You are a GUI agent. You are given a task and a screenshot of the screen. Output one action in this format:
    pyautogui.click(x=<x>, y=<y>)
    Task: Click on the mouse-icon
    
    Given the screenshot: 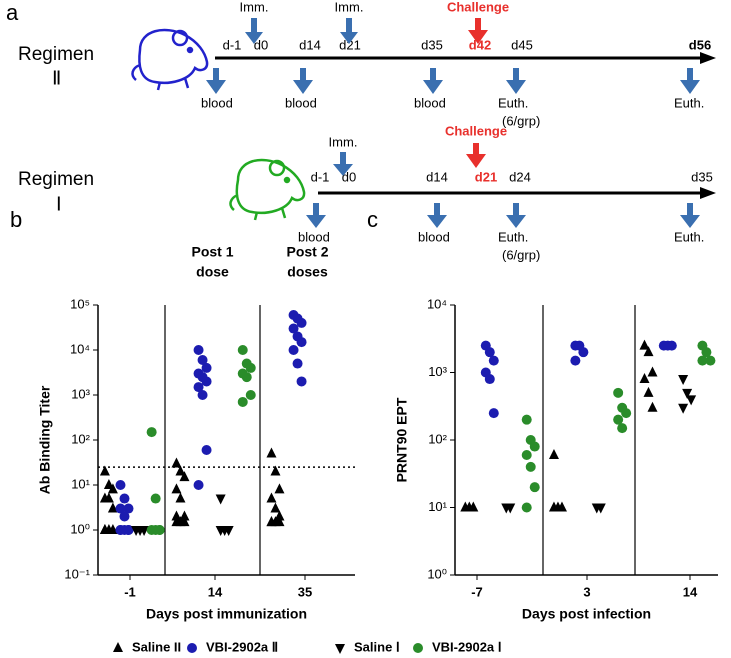 What is the action you would take?
    pyautogui.click(x=267, y=189)
    